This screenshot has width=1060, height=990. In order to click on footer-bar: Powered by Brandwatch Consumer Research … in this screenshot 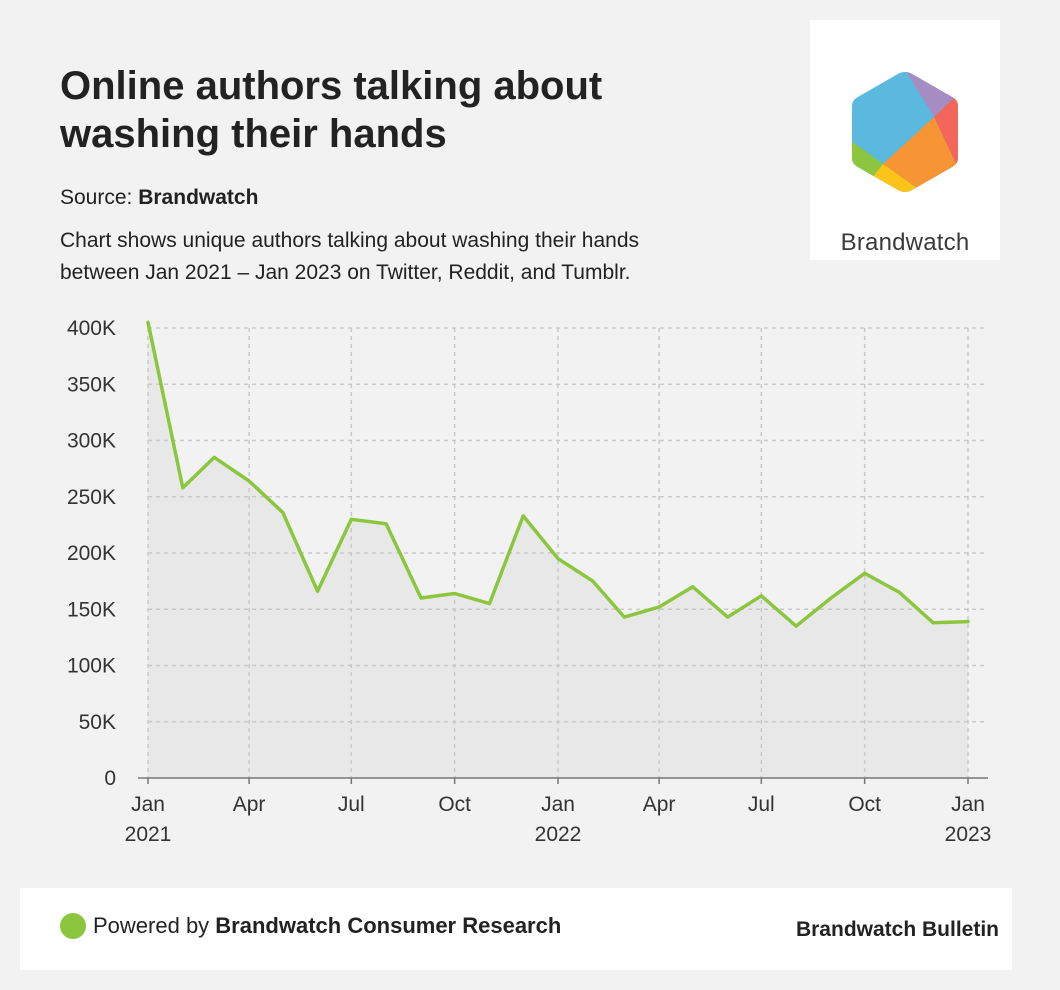, I will do `click(516, 929)`.